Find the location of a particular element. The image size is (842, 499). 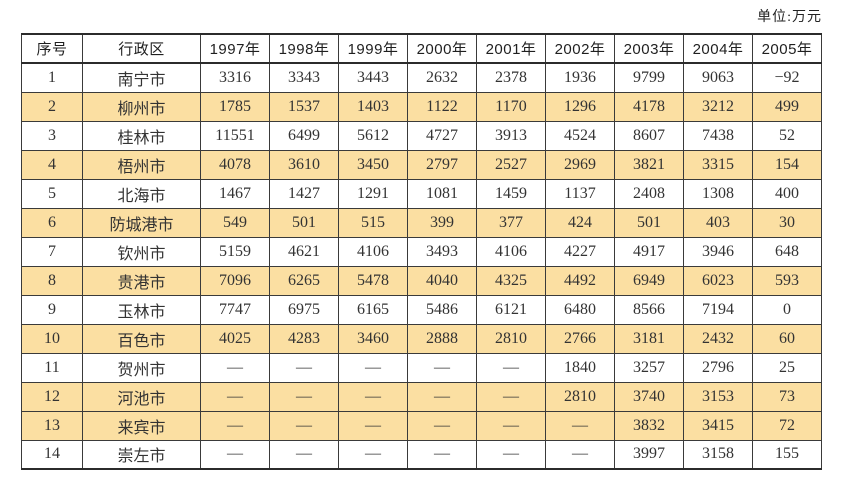

cell-value: 3740 is located at coordinates (649, 396).